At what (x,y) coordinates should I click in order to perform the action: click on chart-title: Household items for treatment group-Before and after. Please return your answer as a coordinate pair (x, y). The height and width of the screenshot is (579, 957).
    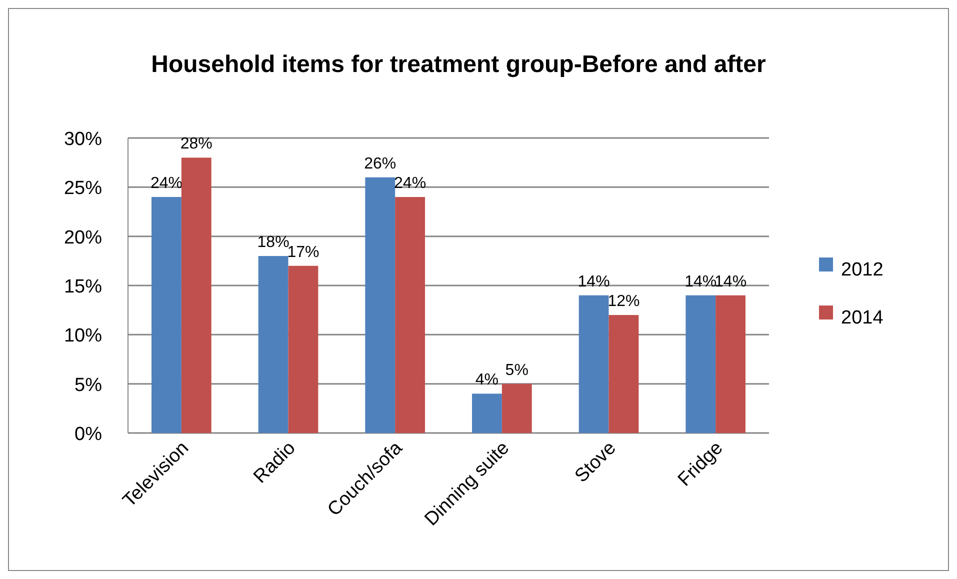
    Looking at the image, I should click on (458, 64).